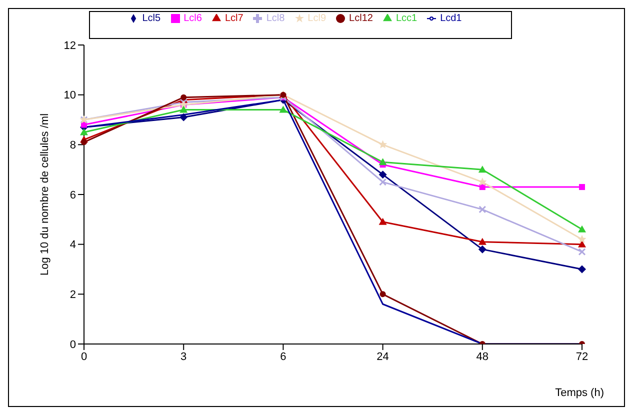 The height and width of the screenshot is (417, 635). What do you see at coordinates (84, 356) in the screenshot?
I see `x-tick-label: 0` at bounding box center [84, 356].